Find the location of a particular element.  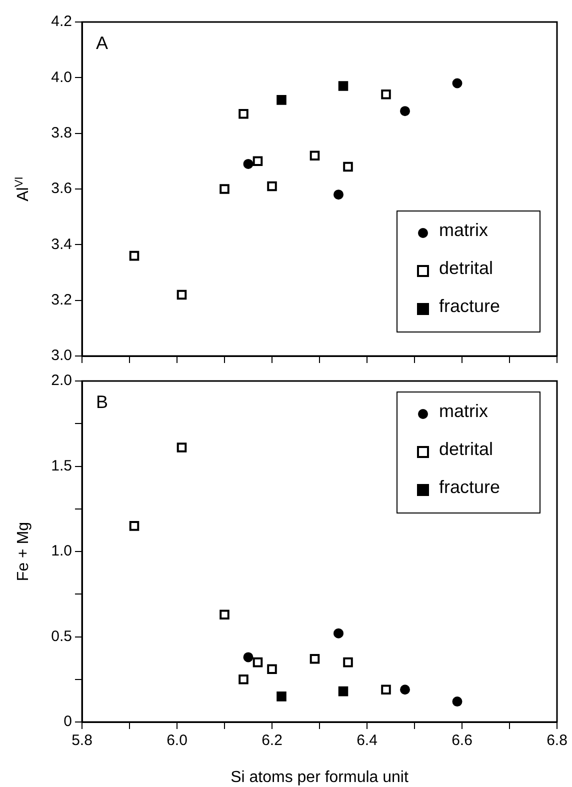

x-tick-label: 6.8 is located at coordinates (557, 741).